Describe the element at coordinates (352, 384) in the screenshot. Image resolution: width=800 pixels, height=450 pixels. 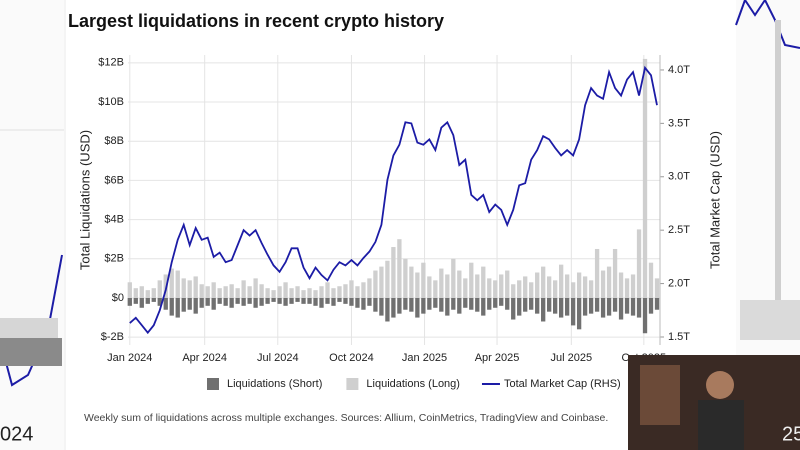
I see `legend-swatch` at that location.